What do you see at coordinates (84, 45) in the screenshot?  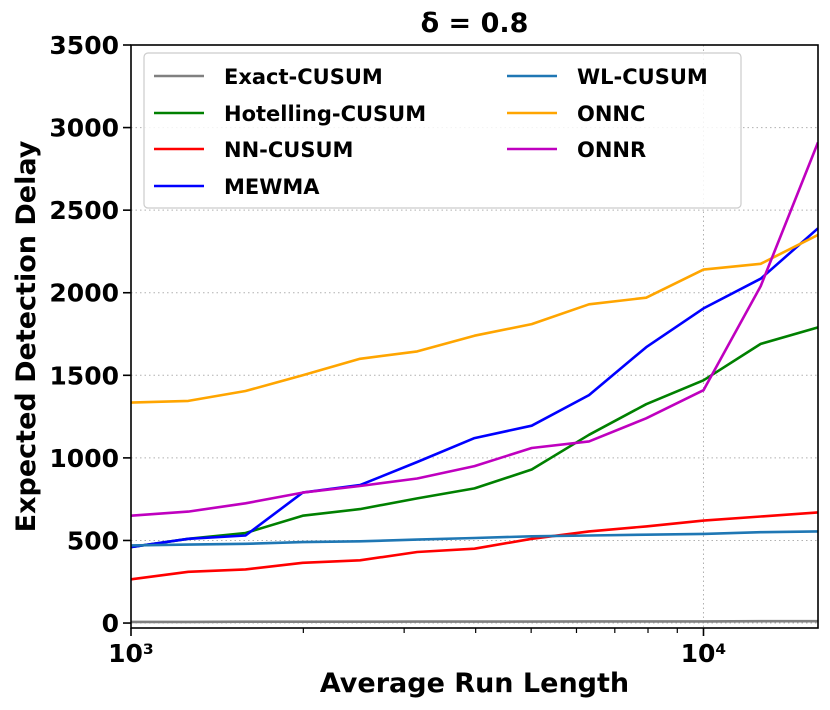 I see `y-tick-label: 3500` at bounding box center [84, 45].